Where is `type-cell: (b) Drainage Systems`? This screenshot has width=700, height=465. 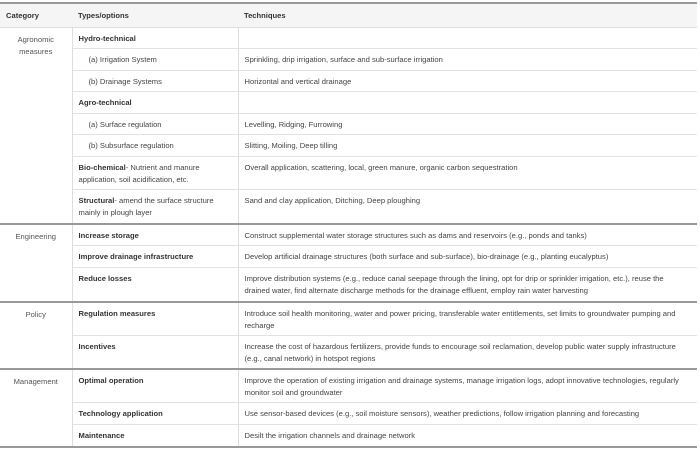 type-cell: (b) Drainage Systems is located at coordinates (155, 81).